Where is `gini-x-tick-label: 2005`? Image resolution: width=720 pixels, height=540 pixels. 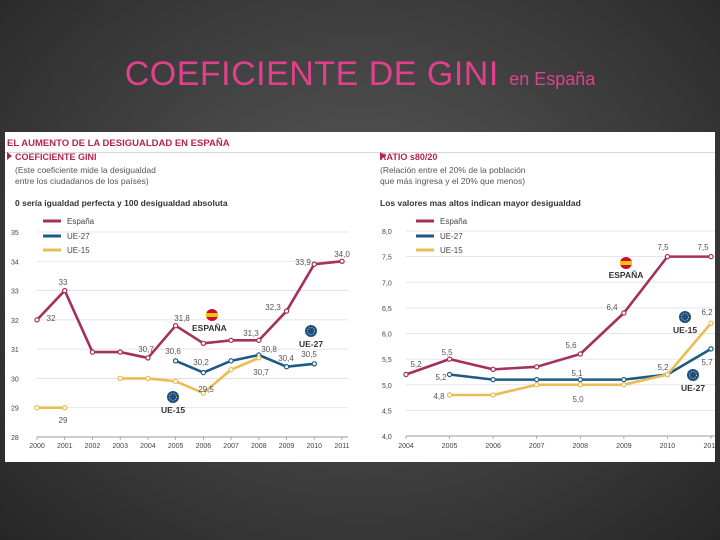 gini-x-tick-label: 2005 is located at coordinates (176, 446).